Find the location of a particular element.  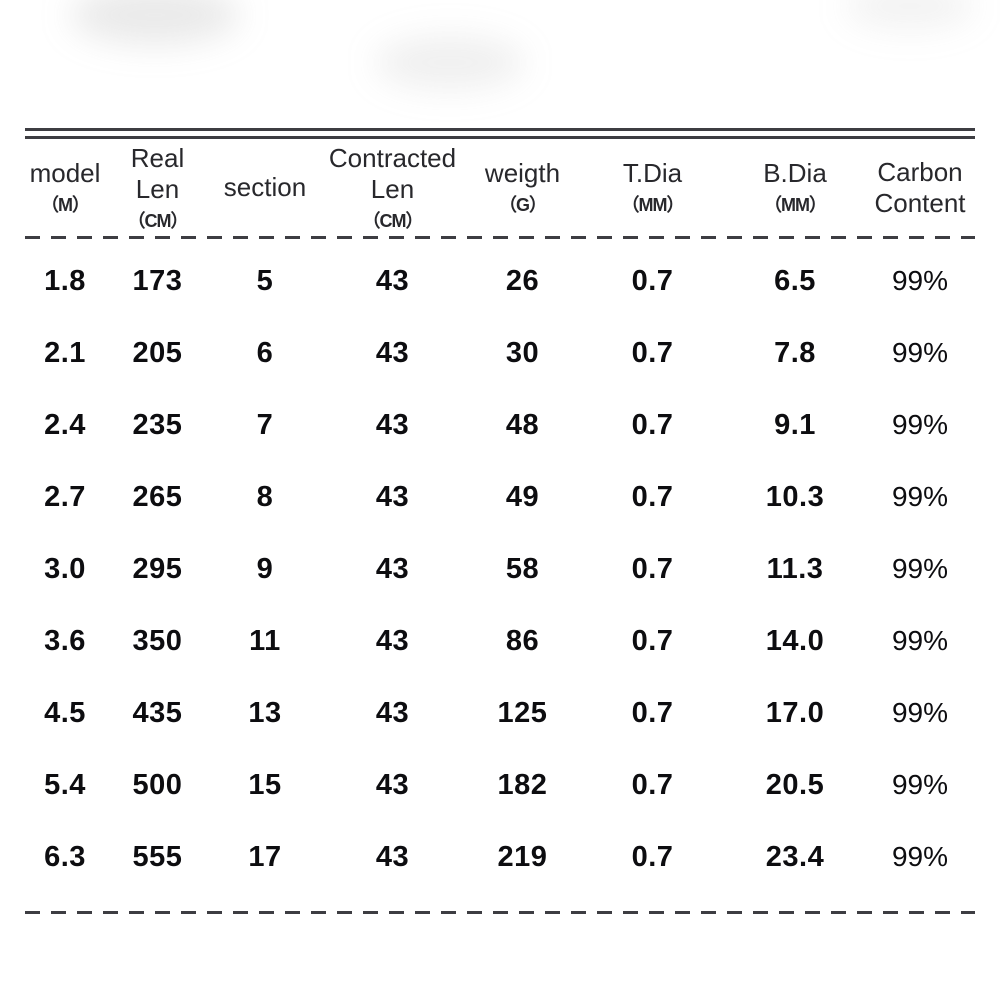

table-cell-b-dia: 7.8 is located at coordinates (795, 352).